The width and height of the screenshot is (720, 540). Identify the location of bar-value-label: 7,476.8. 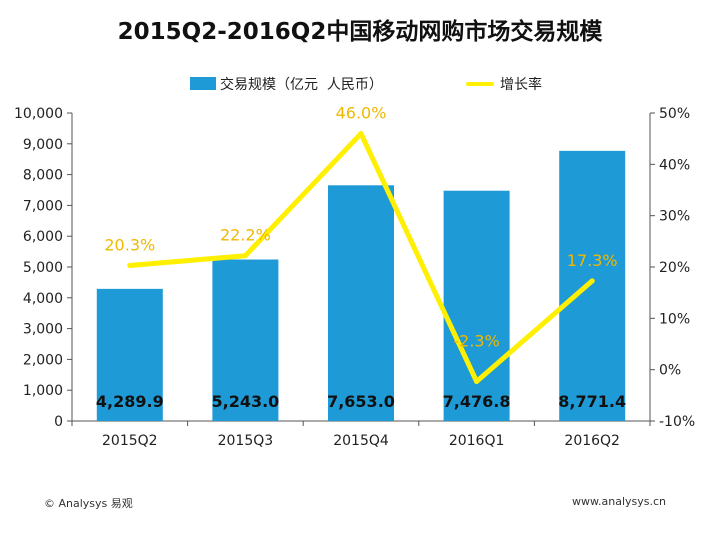
(477, 401).